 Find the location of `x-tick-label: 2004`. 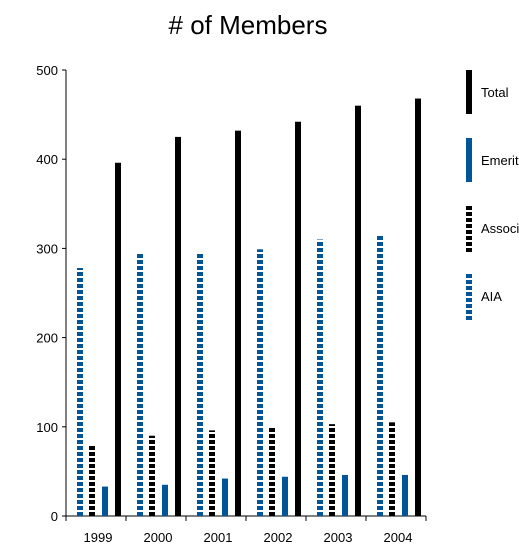

x-tick-label: 2004 is located at coordinates (398, 537).